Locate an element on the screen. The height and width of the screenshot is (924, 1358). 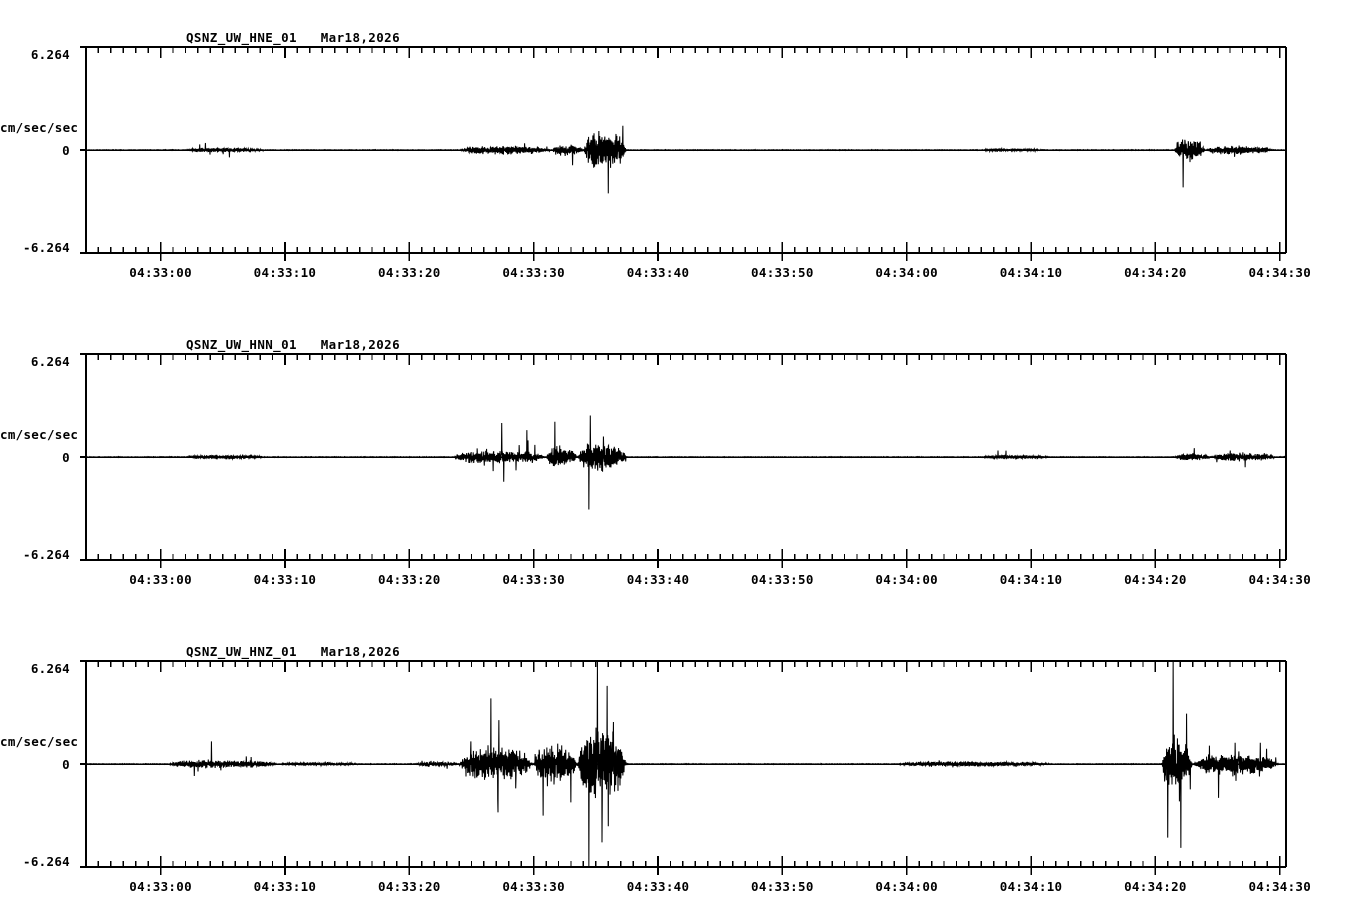
y-axis-unit-label-hnz: cm/sec/sec is located at coordinates (39, 741).